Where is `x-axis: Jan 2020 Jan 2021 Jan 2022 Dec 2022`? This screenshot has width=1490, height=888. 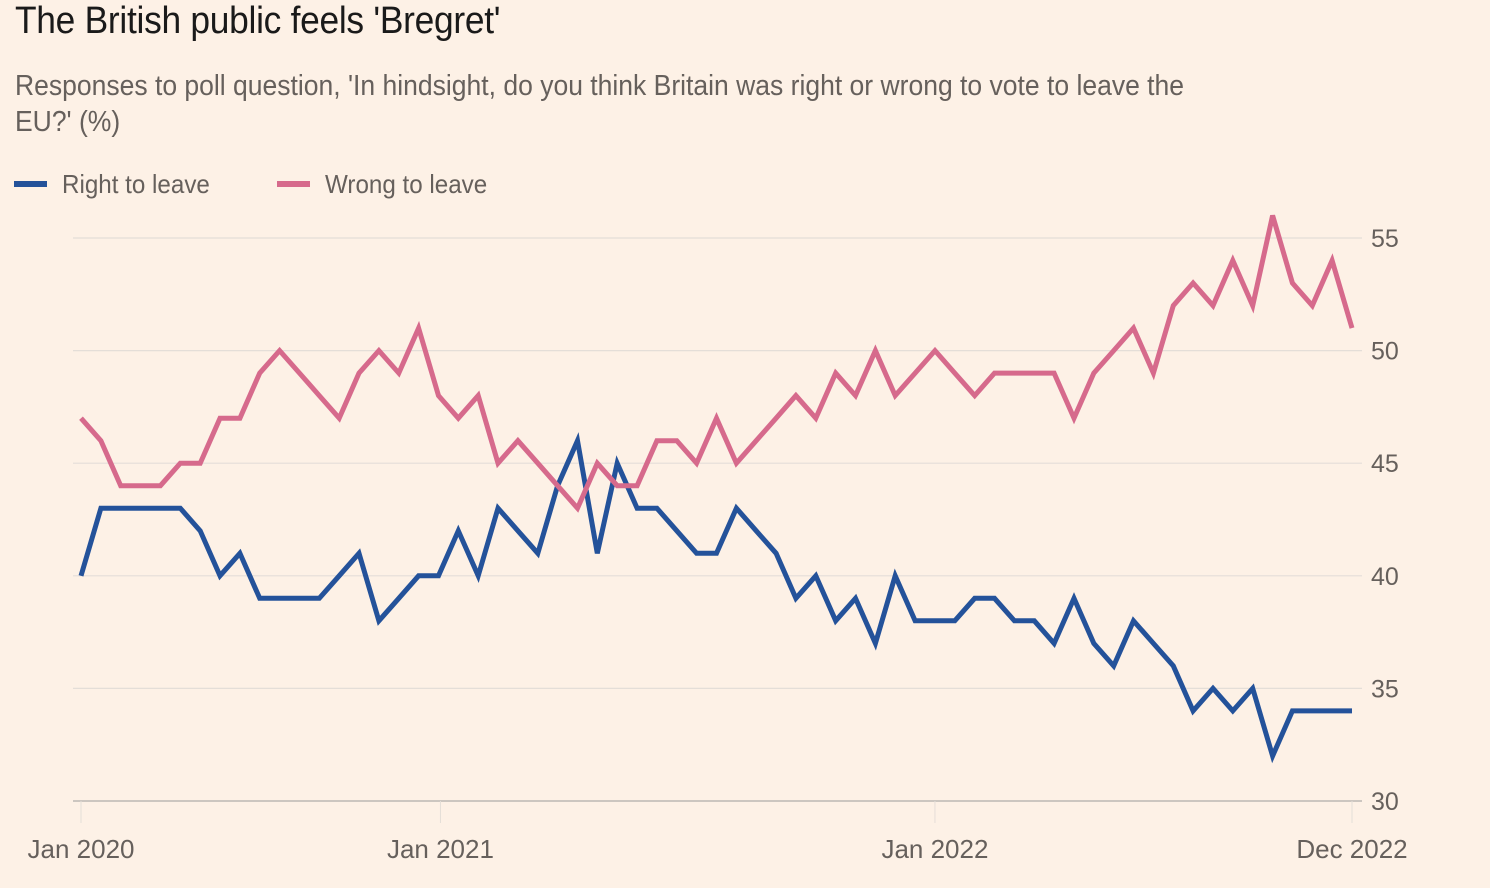 x-axis: Jan 2020 Jan 2021 Jan 2022 Dec 2022 is located at coordinates (718, 832).